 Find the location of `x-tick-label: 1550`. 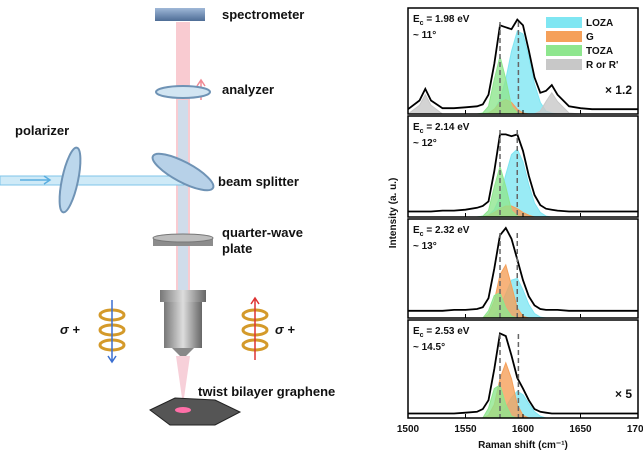

x-tick-label: 1550 is located at coordinates (465, 429).